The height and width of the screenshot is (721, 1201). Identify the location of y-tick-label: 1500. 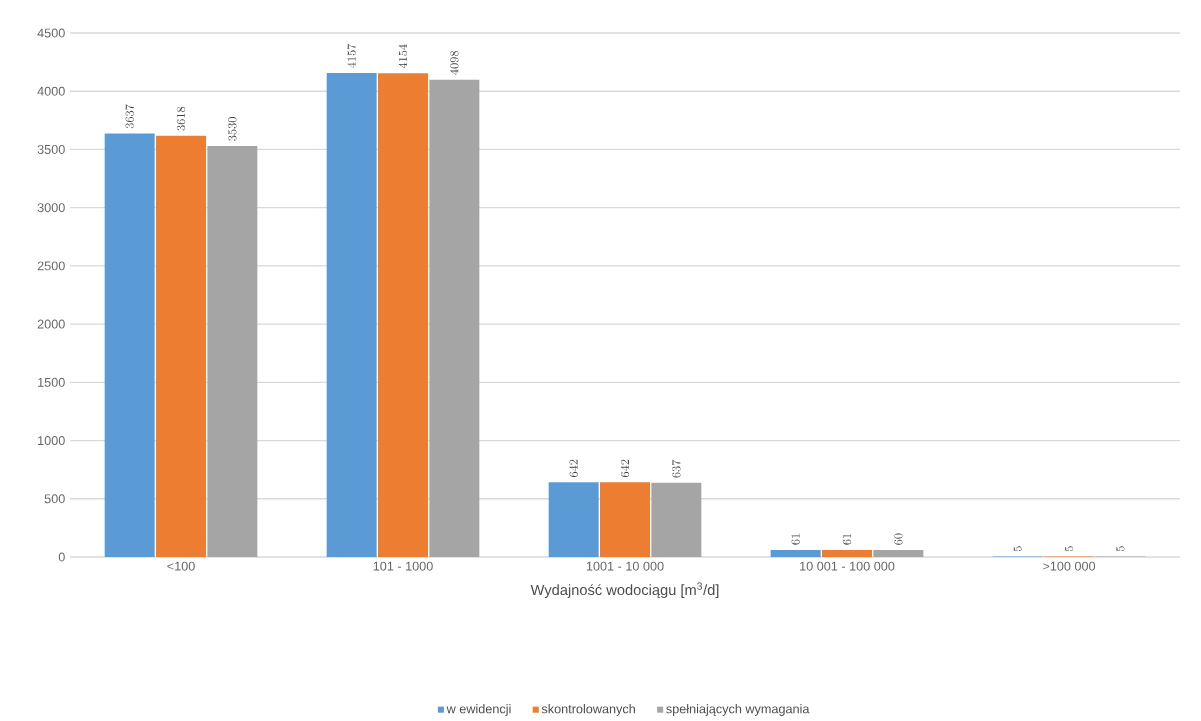
(51, 383).